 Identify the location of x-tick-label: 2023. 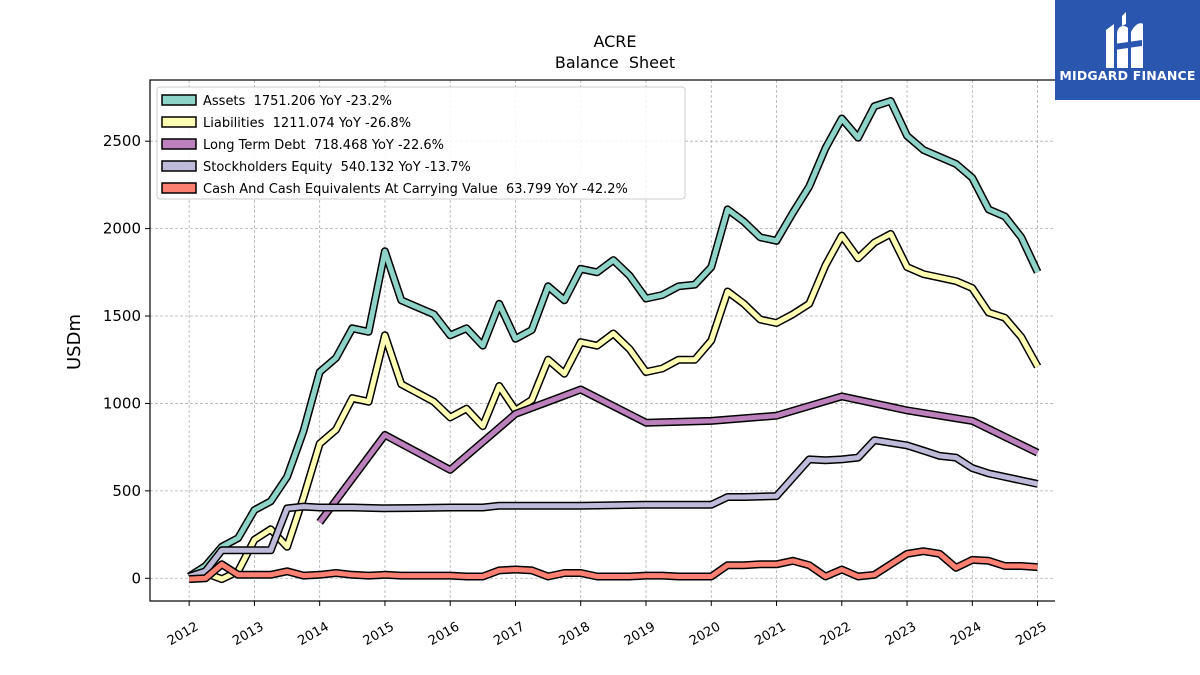
(901, 634).